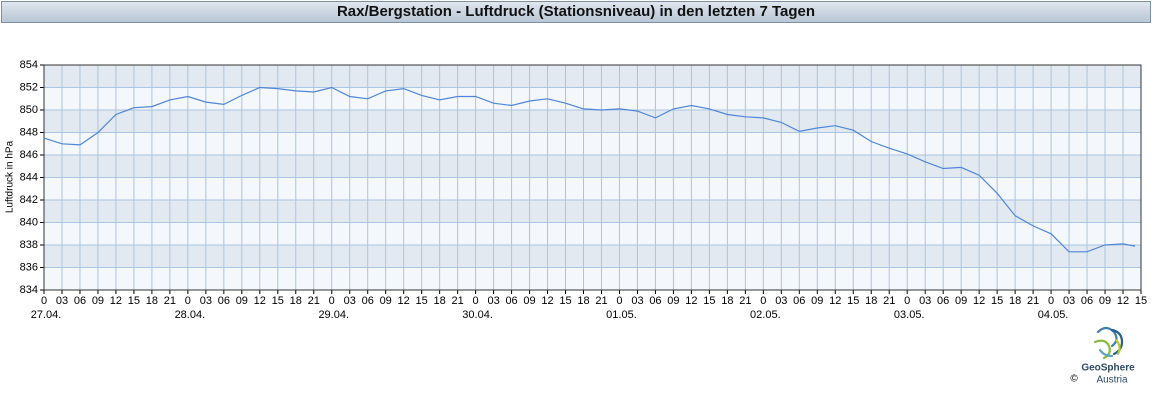 This screenshot has width=1152, height=400. What do you see at coordinates (29, 245) in the screenshot?
I see `y-tick-label: 838` at bounding box center [29, 245].